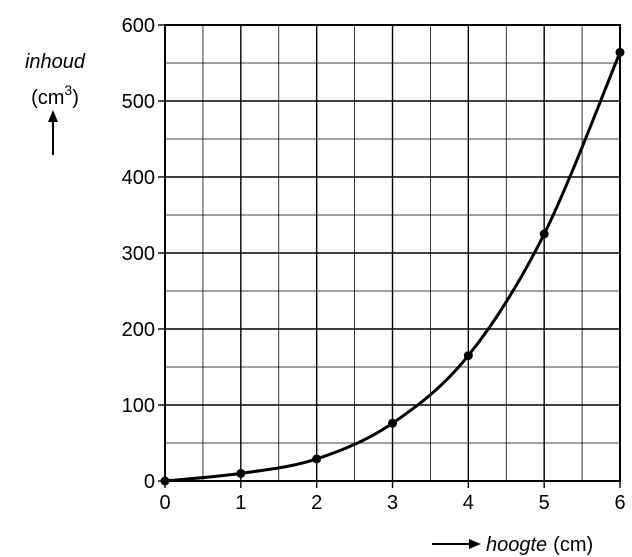  What do you see at coordinates (240, 503) in the screenshot?
I see `x-tick-label: 1` at bounding box center [240, 503].